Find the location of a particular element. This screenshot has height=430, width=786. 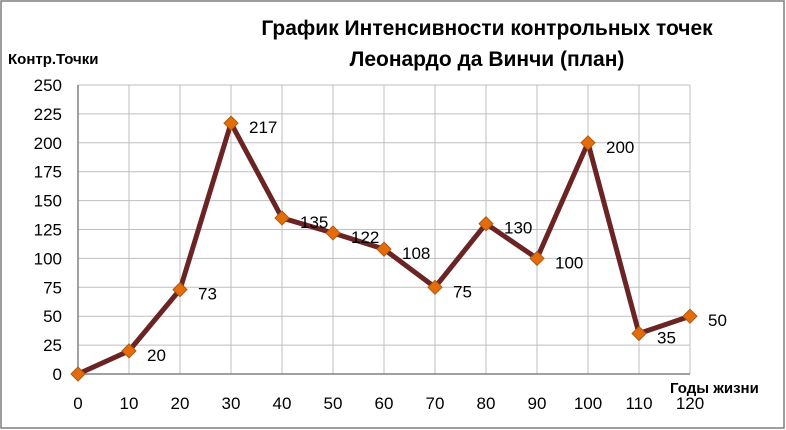

x-tick-label: 100 is located at coordinates (588, 403).